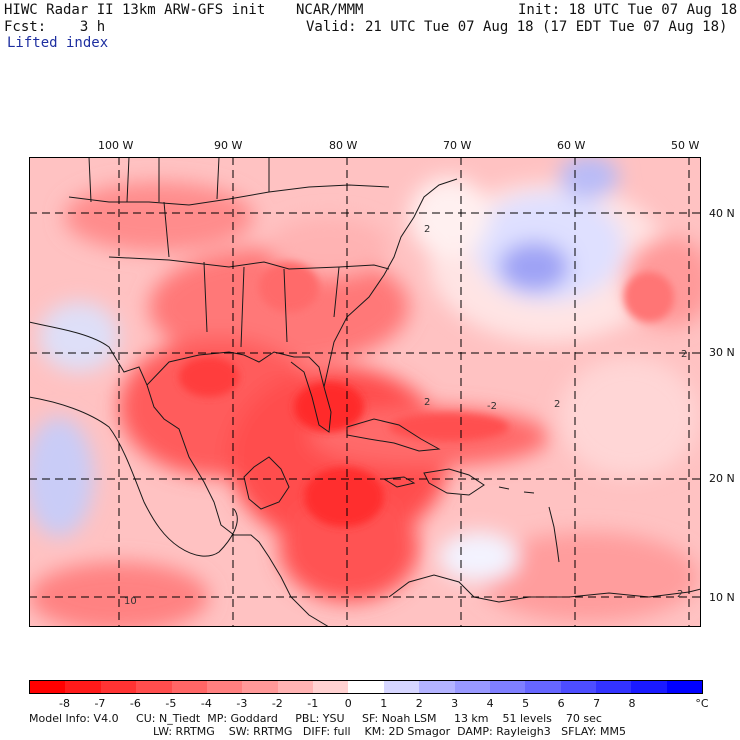  I want to click on lat-label-40n: 40 N, so click(722, 213).